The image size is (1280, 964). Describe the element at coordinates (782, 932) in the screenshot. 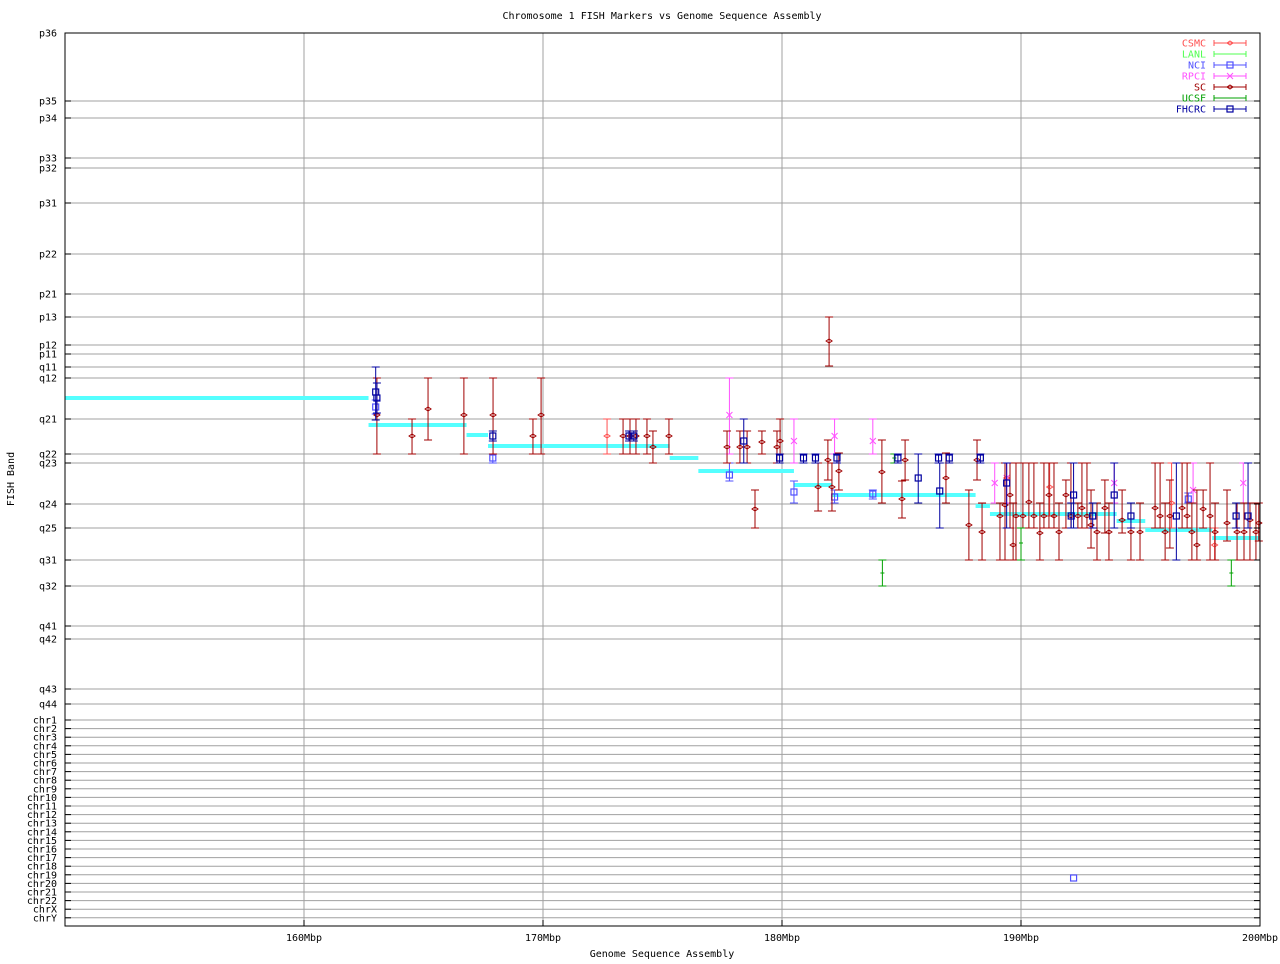

I see `x-axis: 160Mbp 170Mbp 180Mbp 190Mbp 200Mbp` at that location.